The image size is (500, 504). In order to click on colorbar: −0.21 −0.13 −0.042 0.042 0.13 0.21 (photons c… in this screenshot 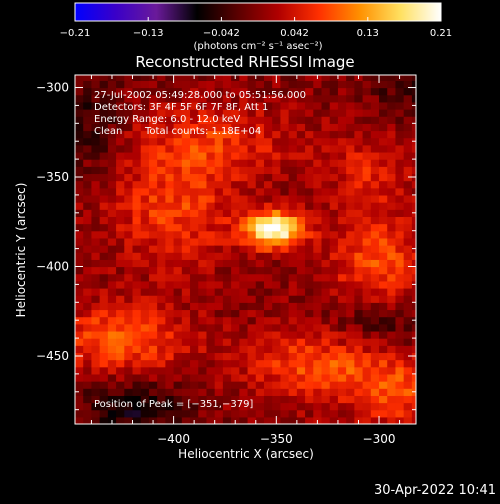, I will do `click(256, 27)`.